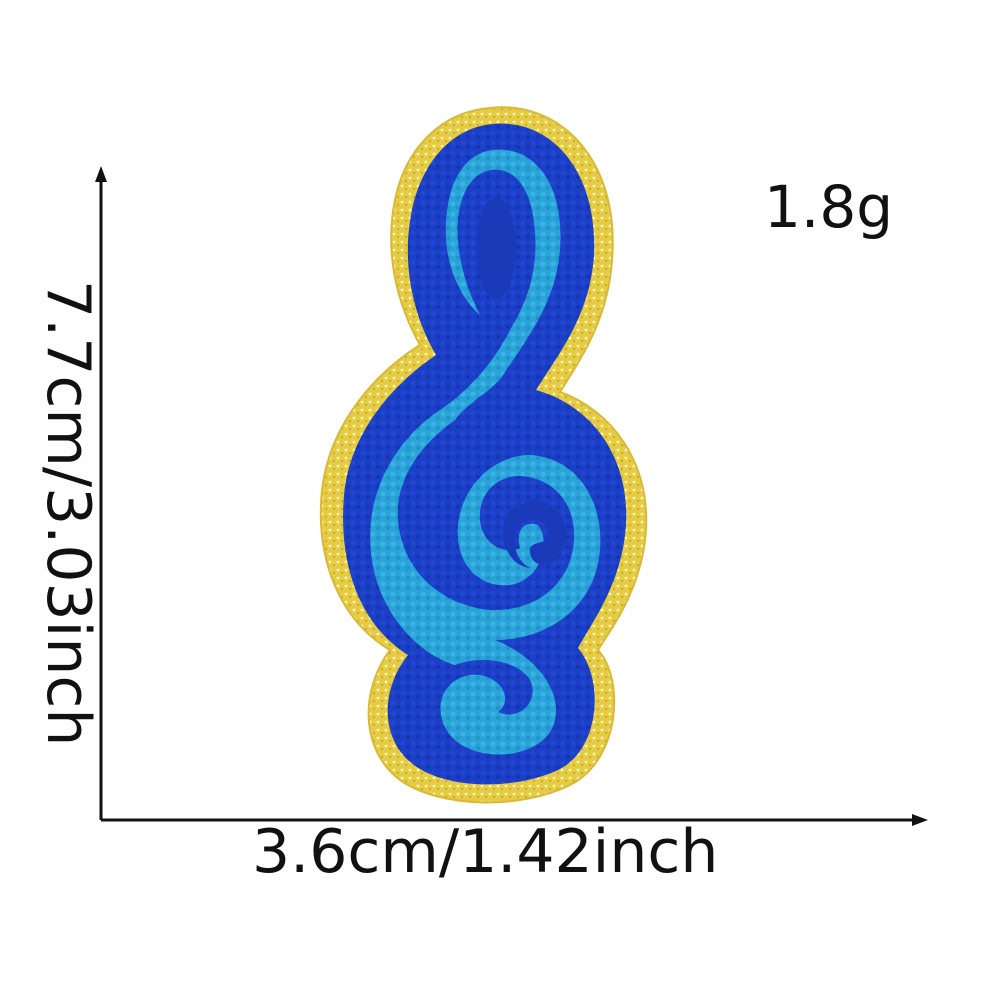 Image resolution: width=1000 pixels, height=1000 pixels. I want to click on width-dimension-label: 3.6cm/1.42inch, so click(485, 852).